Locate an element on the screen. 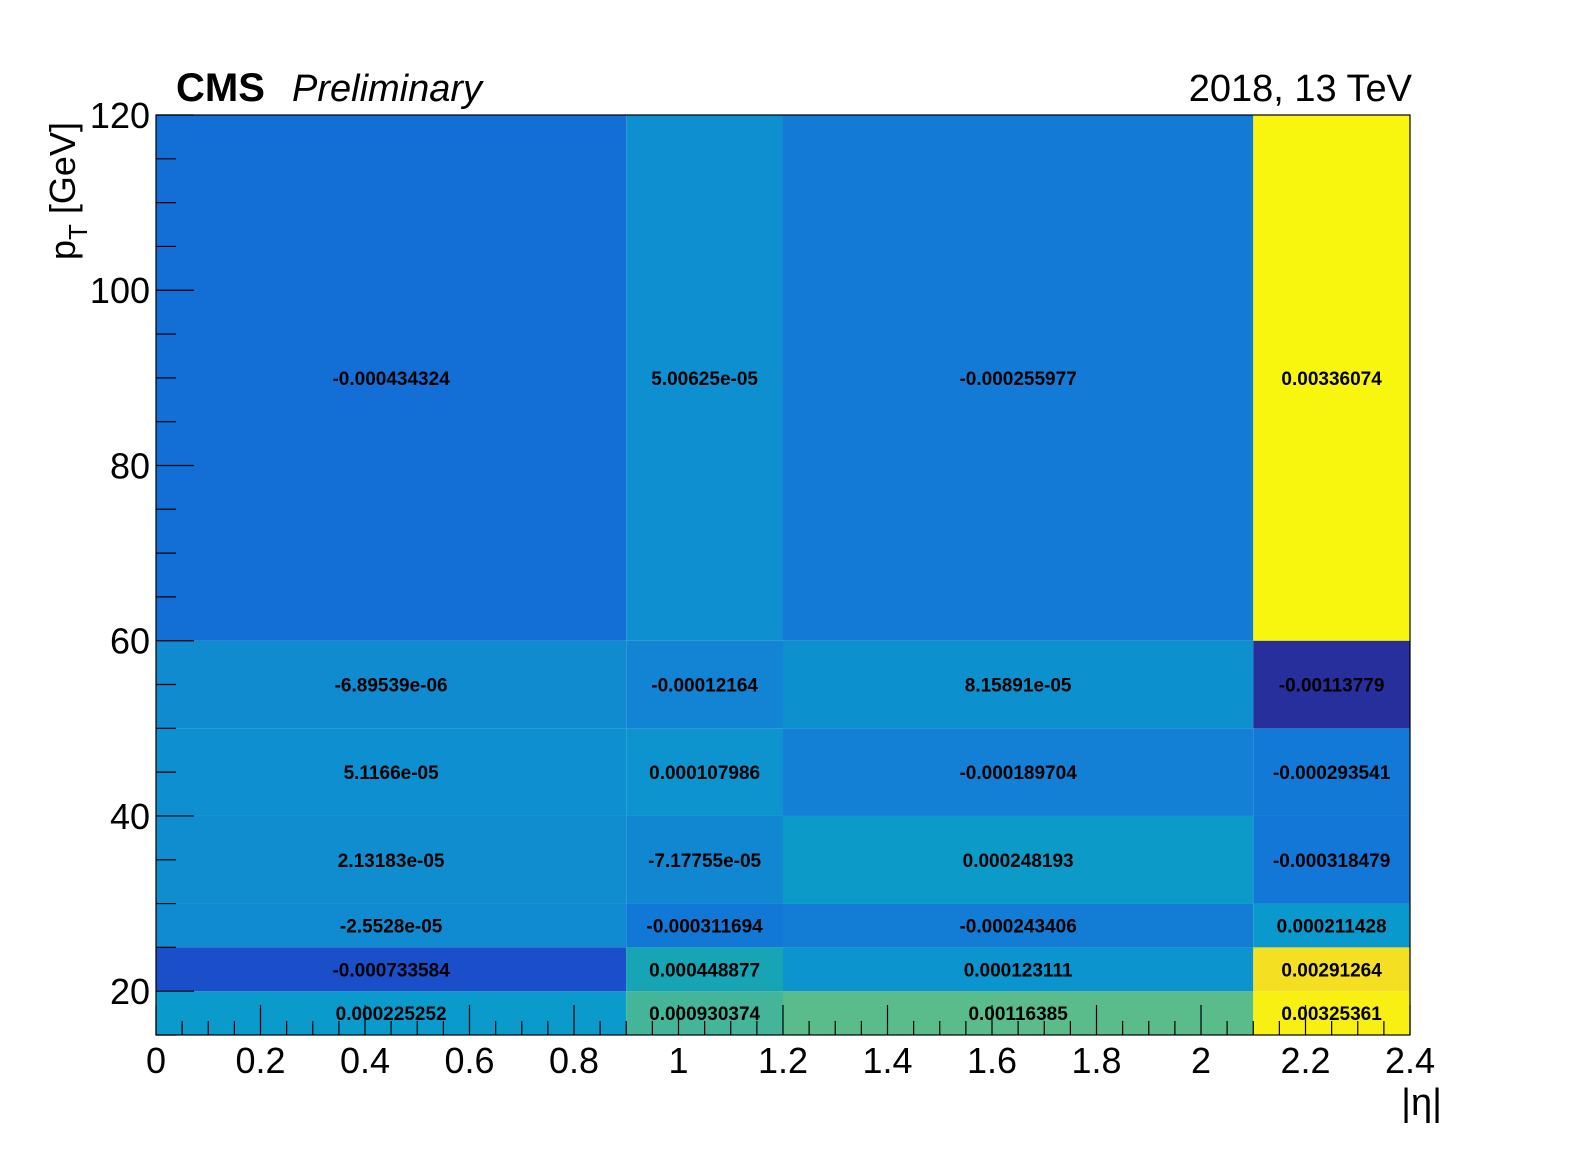 The image size is (1596, 1172). cell-value-label: -0.000255977 is located at coordinates (1017, 379).